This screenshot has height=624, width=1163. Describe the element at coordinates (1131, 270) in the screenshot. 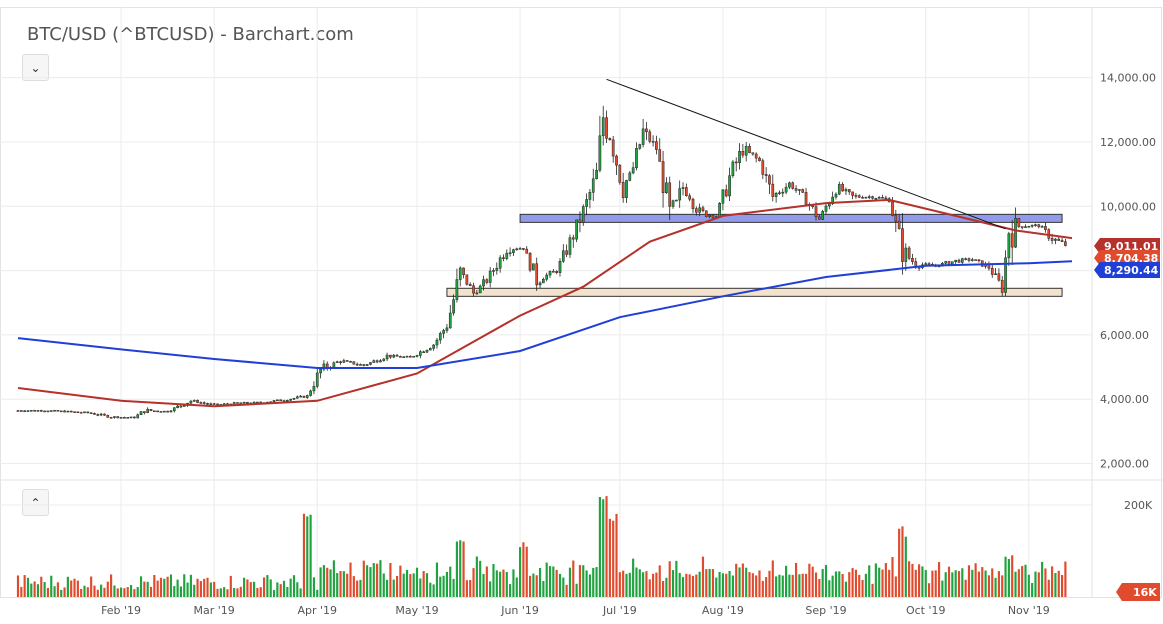

I see `price-tag-label: 8,290.44` at that location.